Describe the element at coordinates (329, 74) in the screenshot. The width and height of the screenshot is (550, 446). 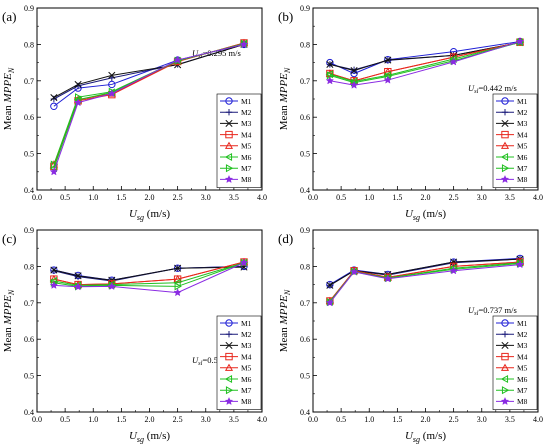
I see `point-m6` at that location.